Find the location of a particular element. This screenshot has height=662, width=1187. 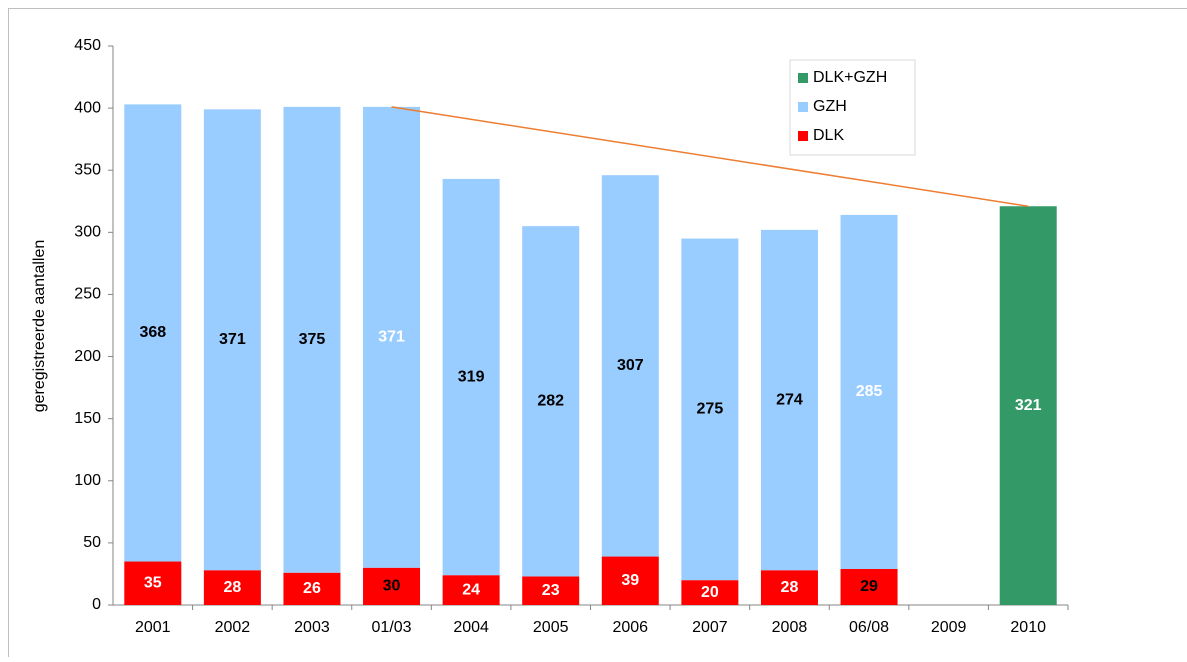

data-label: 375 is located at coordinates (312, 339).